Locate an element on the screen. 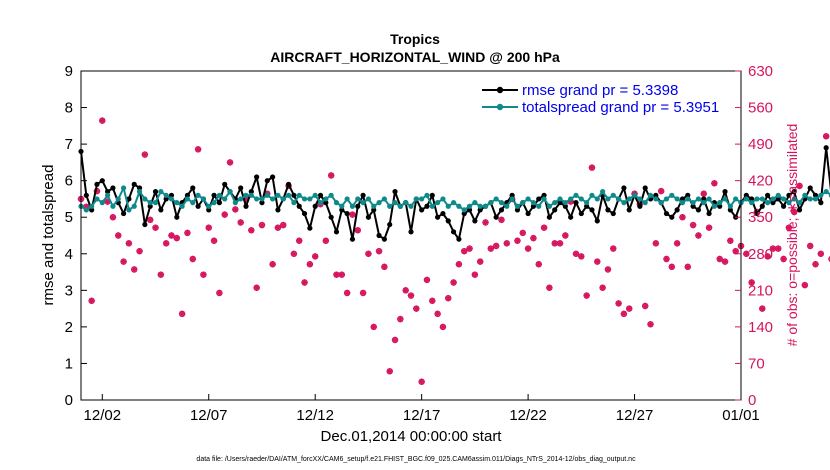 This screenshot has height=470, width=830. y-right-tick-label: 420 is located at coordinates (760, 181).